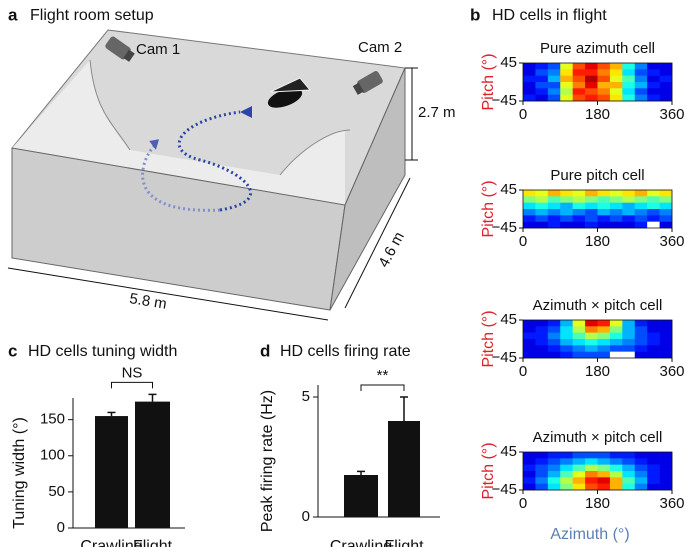 The width and height of the screenshot is (685, 547). Describe the element at coordinates (148, 301) in the screenshot. I see `dimension-label: 5.8 m` at that location.